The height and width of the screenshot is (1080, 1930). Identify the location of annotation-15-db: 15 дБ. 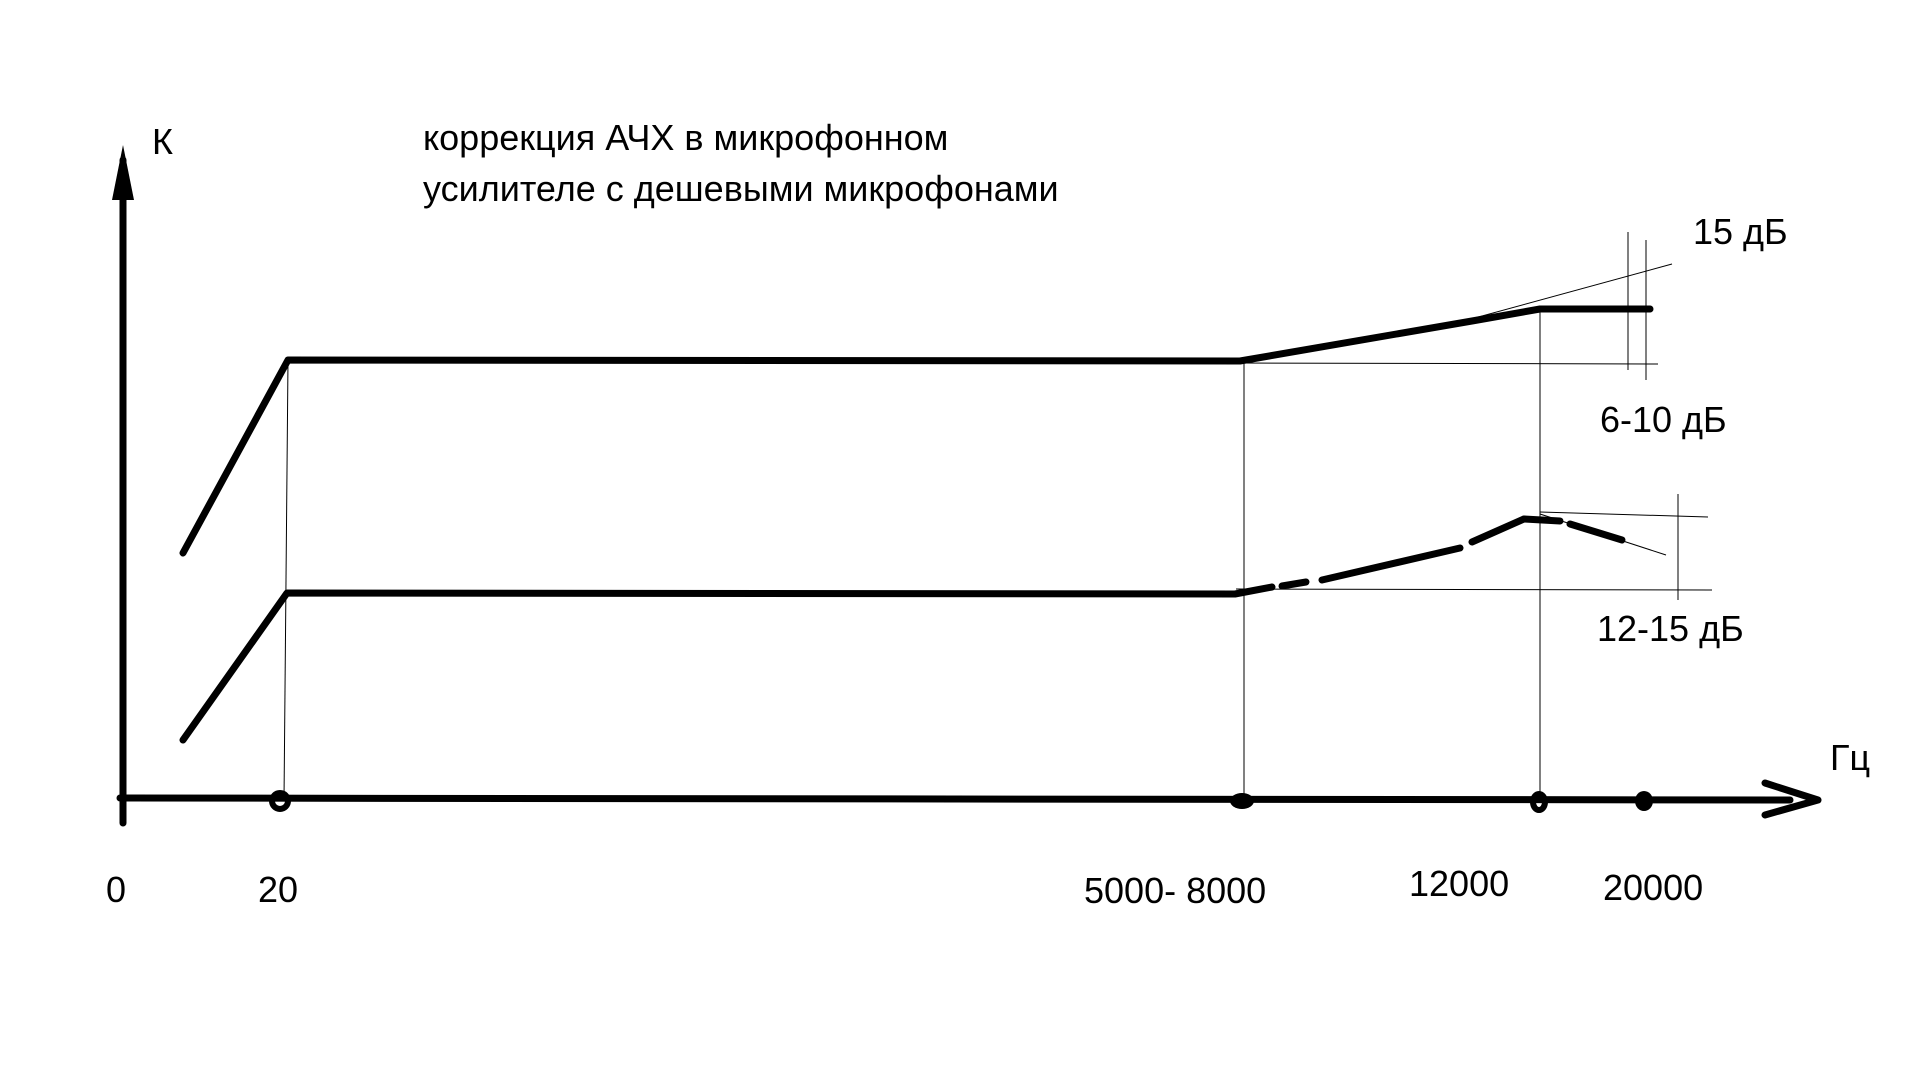
(1740, 231).